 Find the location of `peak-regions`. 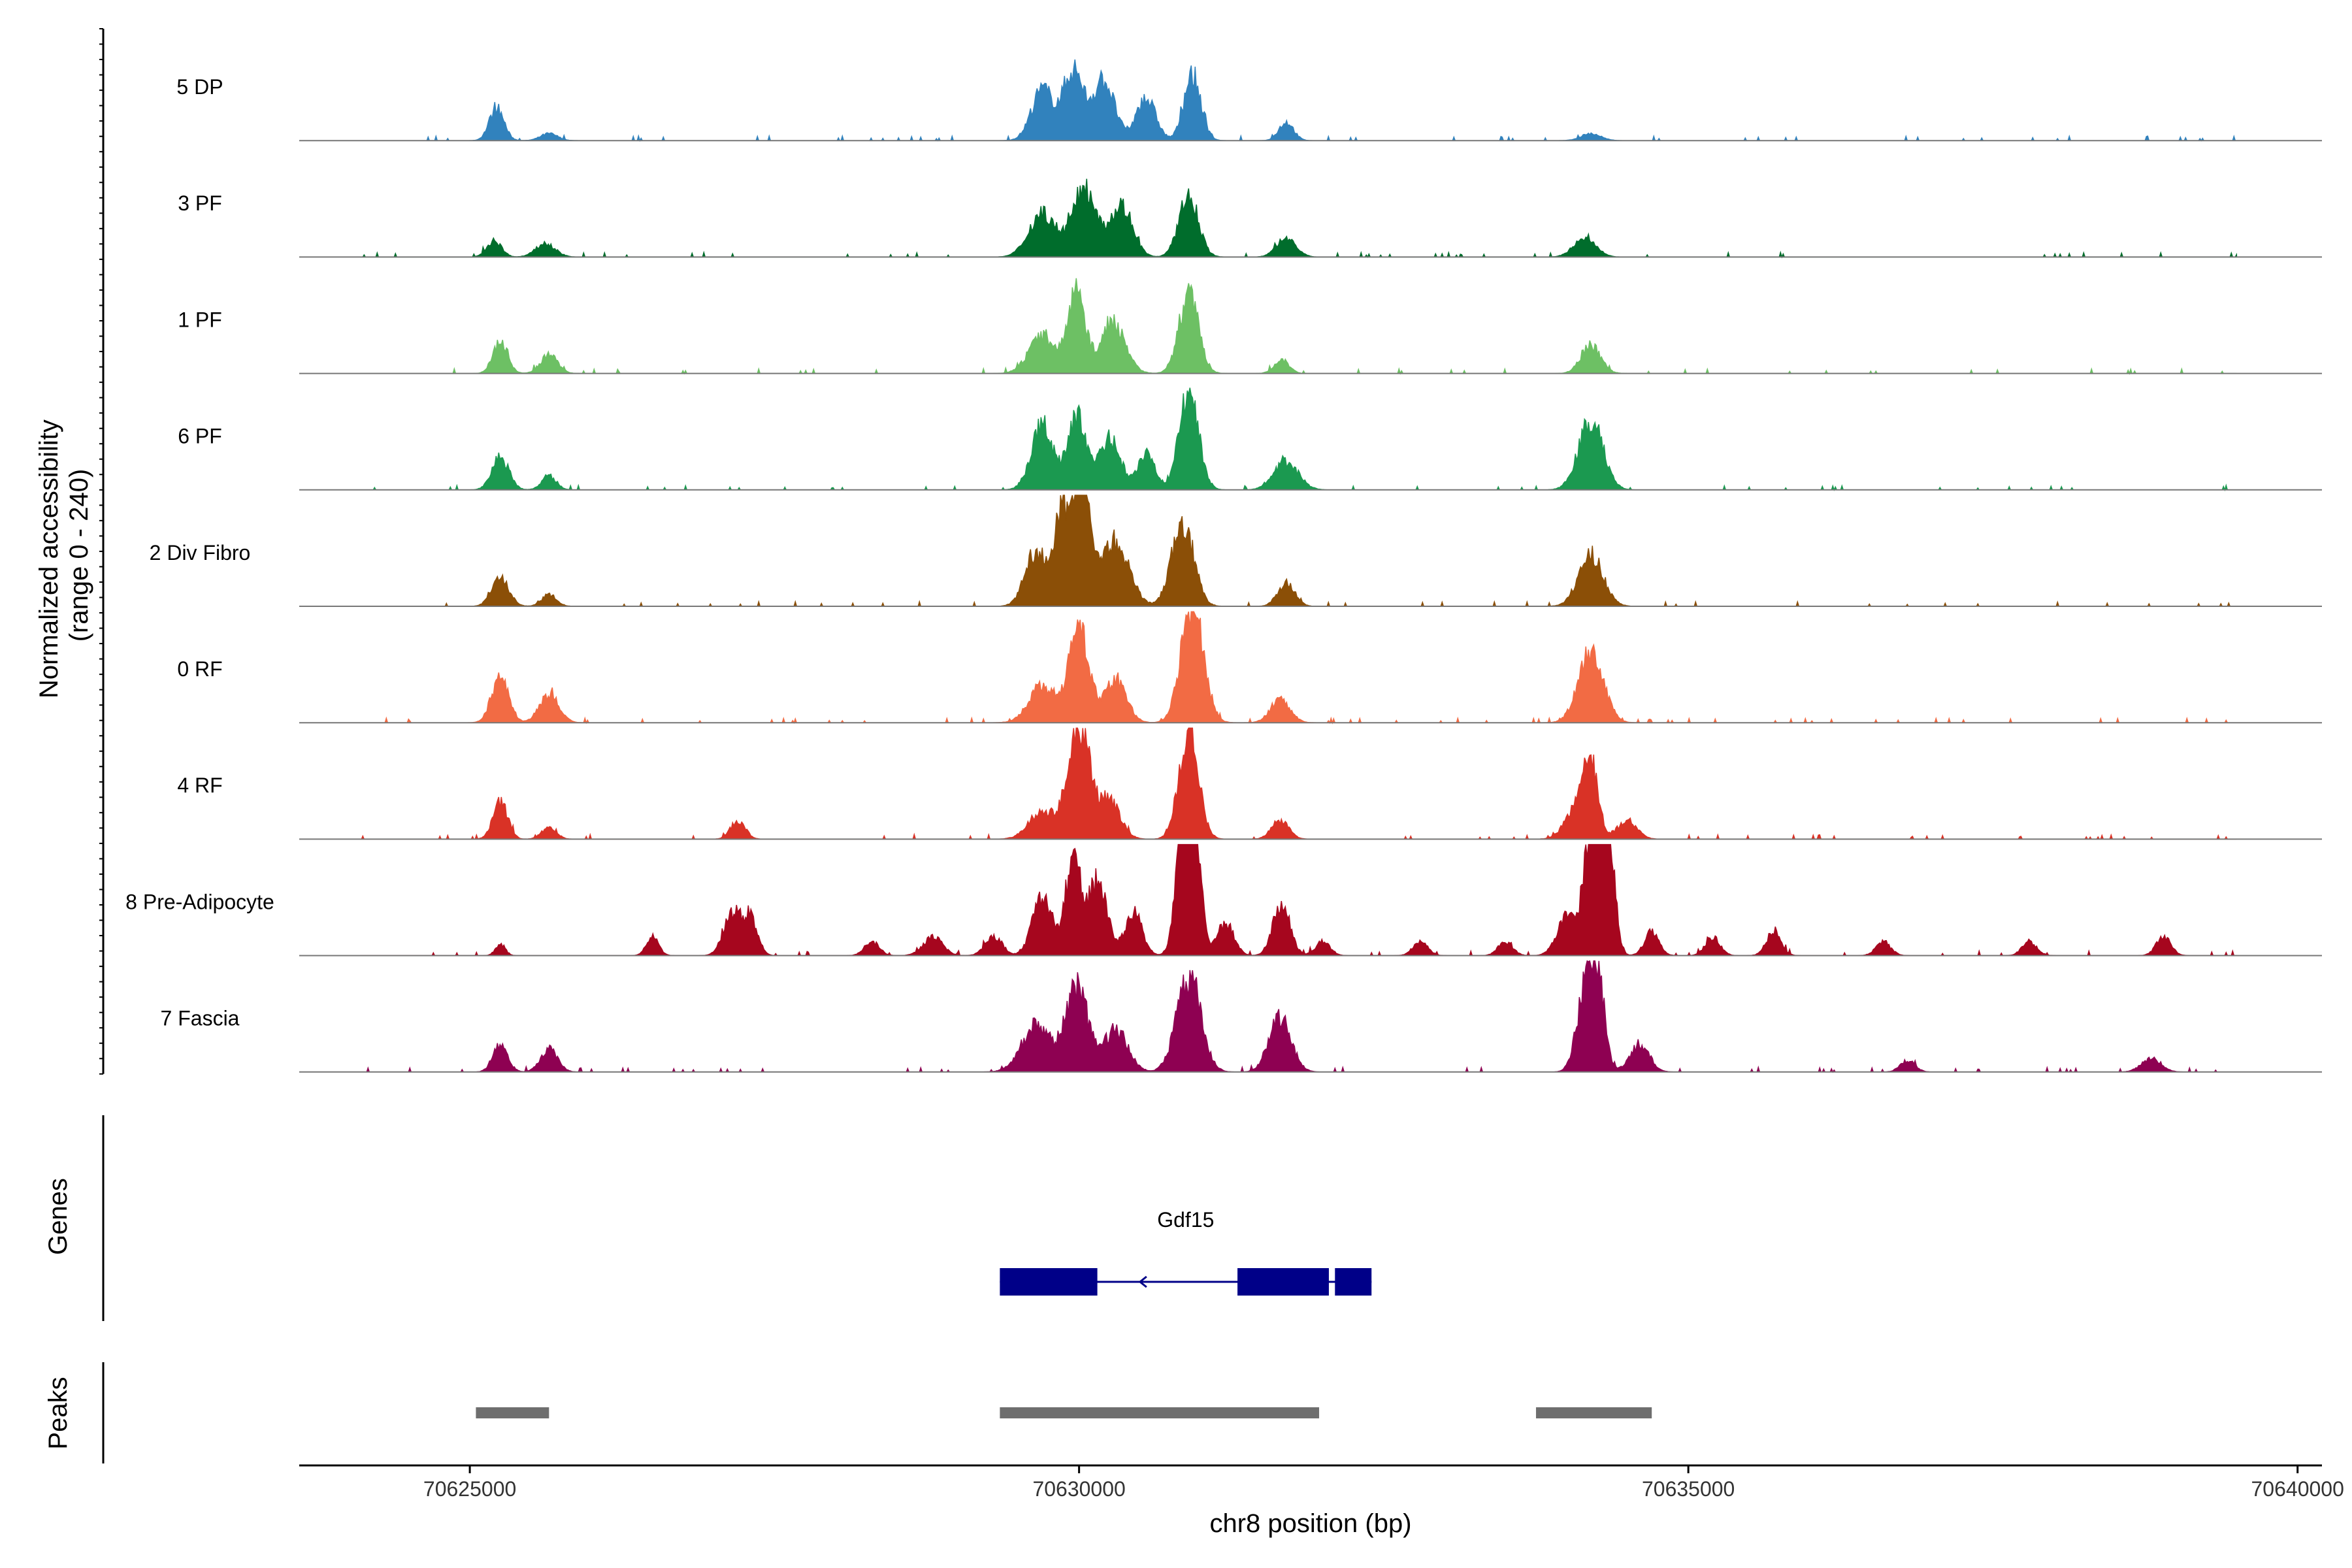

peak-regions is located at coordinates (1064, 1412).